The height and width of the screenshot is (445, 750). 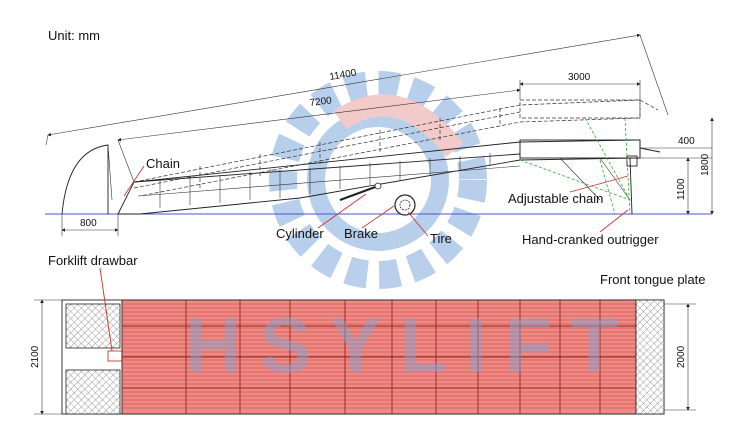 What do you see at coordinates (429, 228) in the screenshot?
I see `callout-tire: Tire` at bounding box center [429, 228].